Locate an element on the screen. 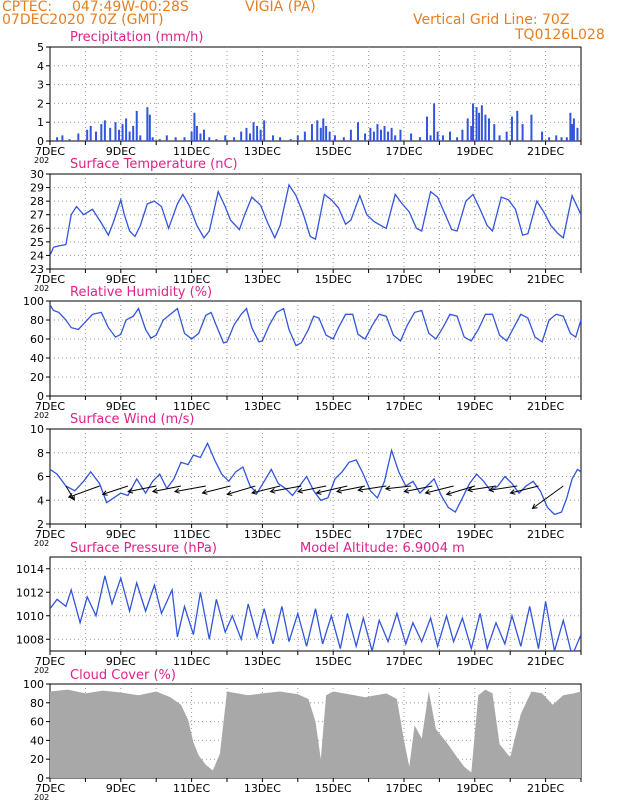 Image resolution: width=618 pixels, height=800 pixels. x-tick-label: 7DEC is located at coordinates (50, 534).